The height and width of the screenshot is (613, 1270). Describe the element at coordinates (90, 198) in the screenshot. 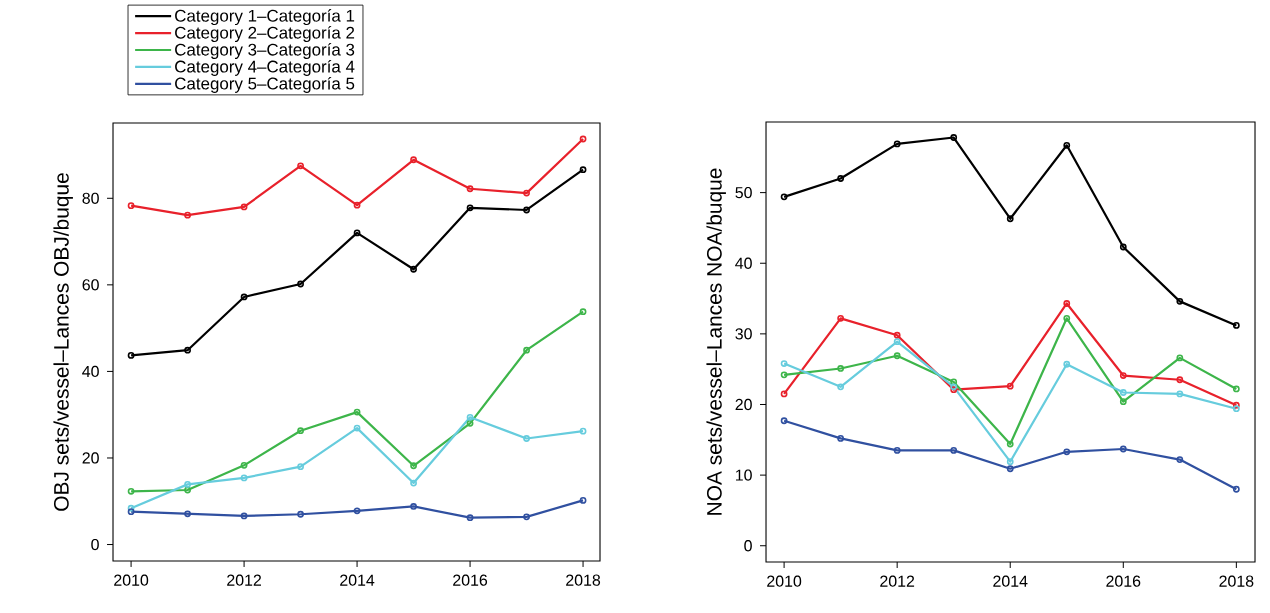

I see `y-tick-label: 80` at that location.